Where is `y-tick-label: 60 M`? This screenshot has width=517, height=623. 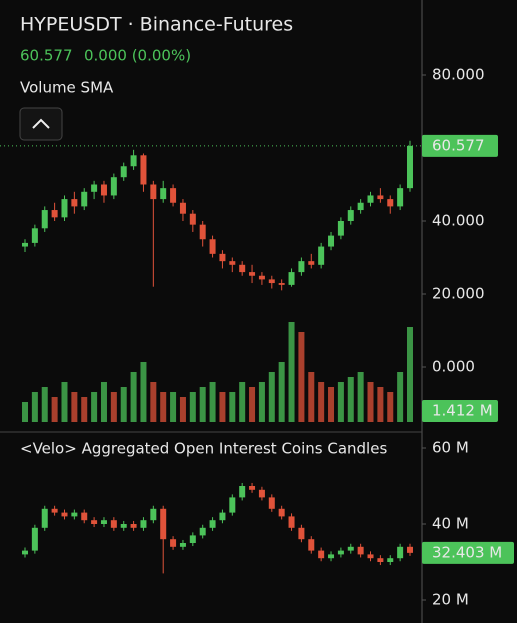 y-tick-label: 60 M is located at coordinates (450, 448).